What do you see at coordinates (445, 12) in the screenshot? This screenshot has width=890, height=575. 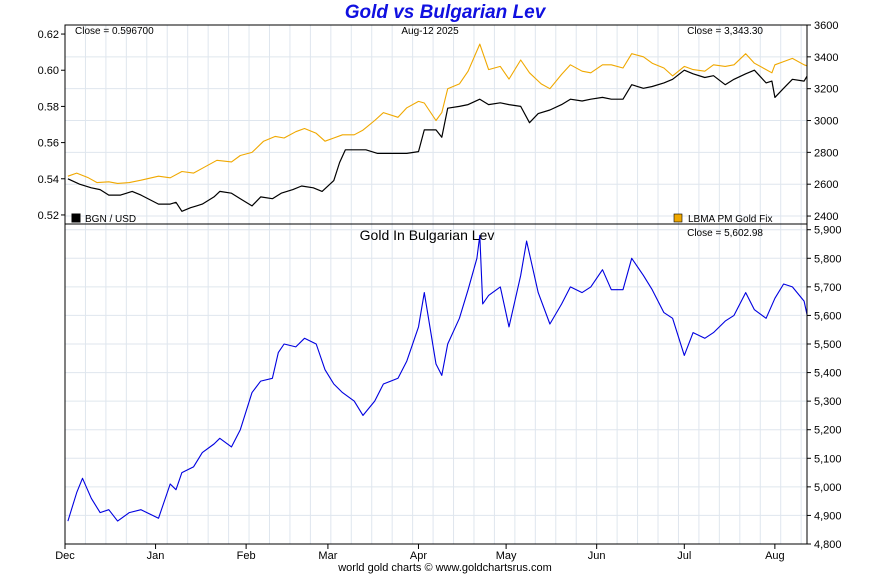 I see `chart-title: Gold vs Bulgarian Lev` at bounding box center [445, 12].